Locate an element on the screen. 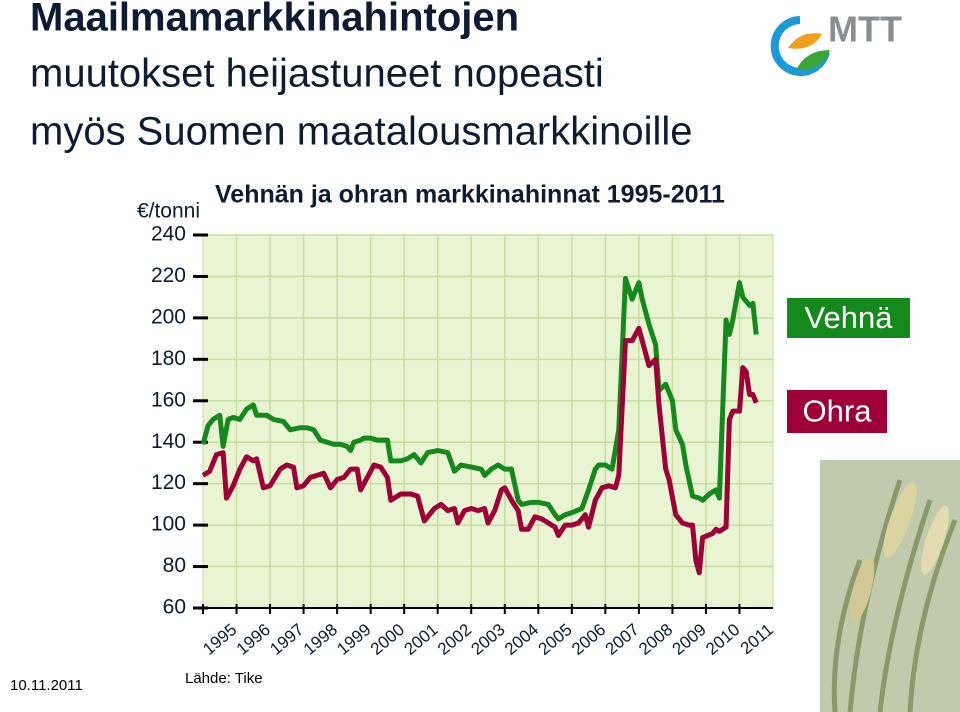 This screenshot has height=712, width=960. x-tick-label: 2003 is located at coordinates (487, 639).